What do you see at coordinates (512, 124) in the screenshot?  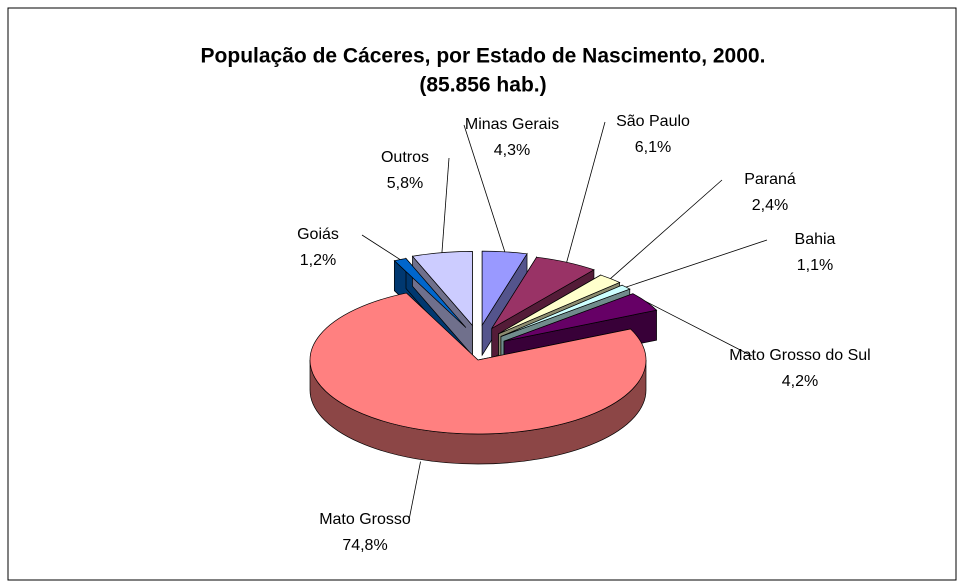 I see `slice-label: Minas Gerais` at bounding box center [512, 124].